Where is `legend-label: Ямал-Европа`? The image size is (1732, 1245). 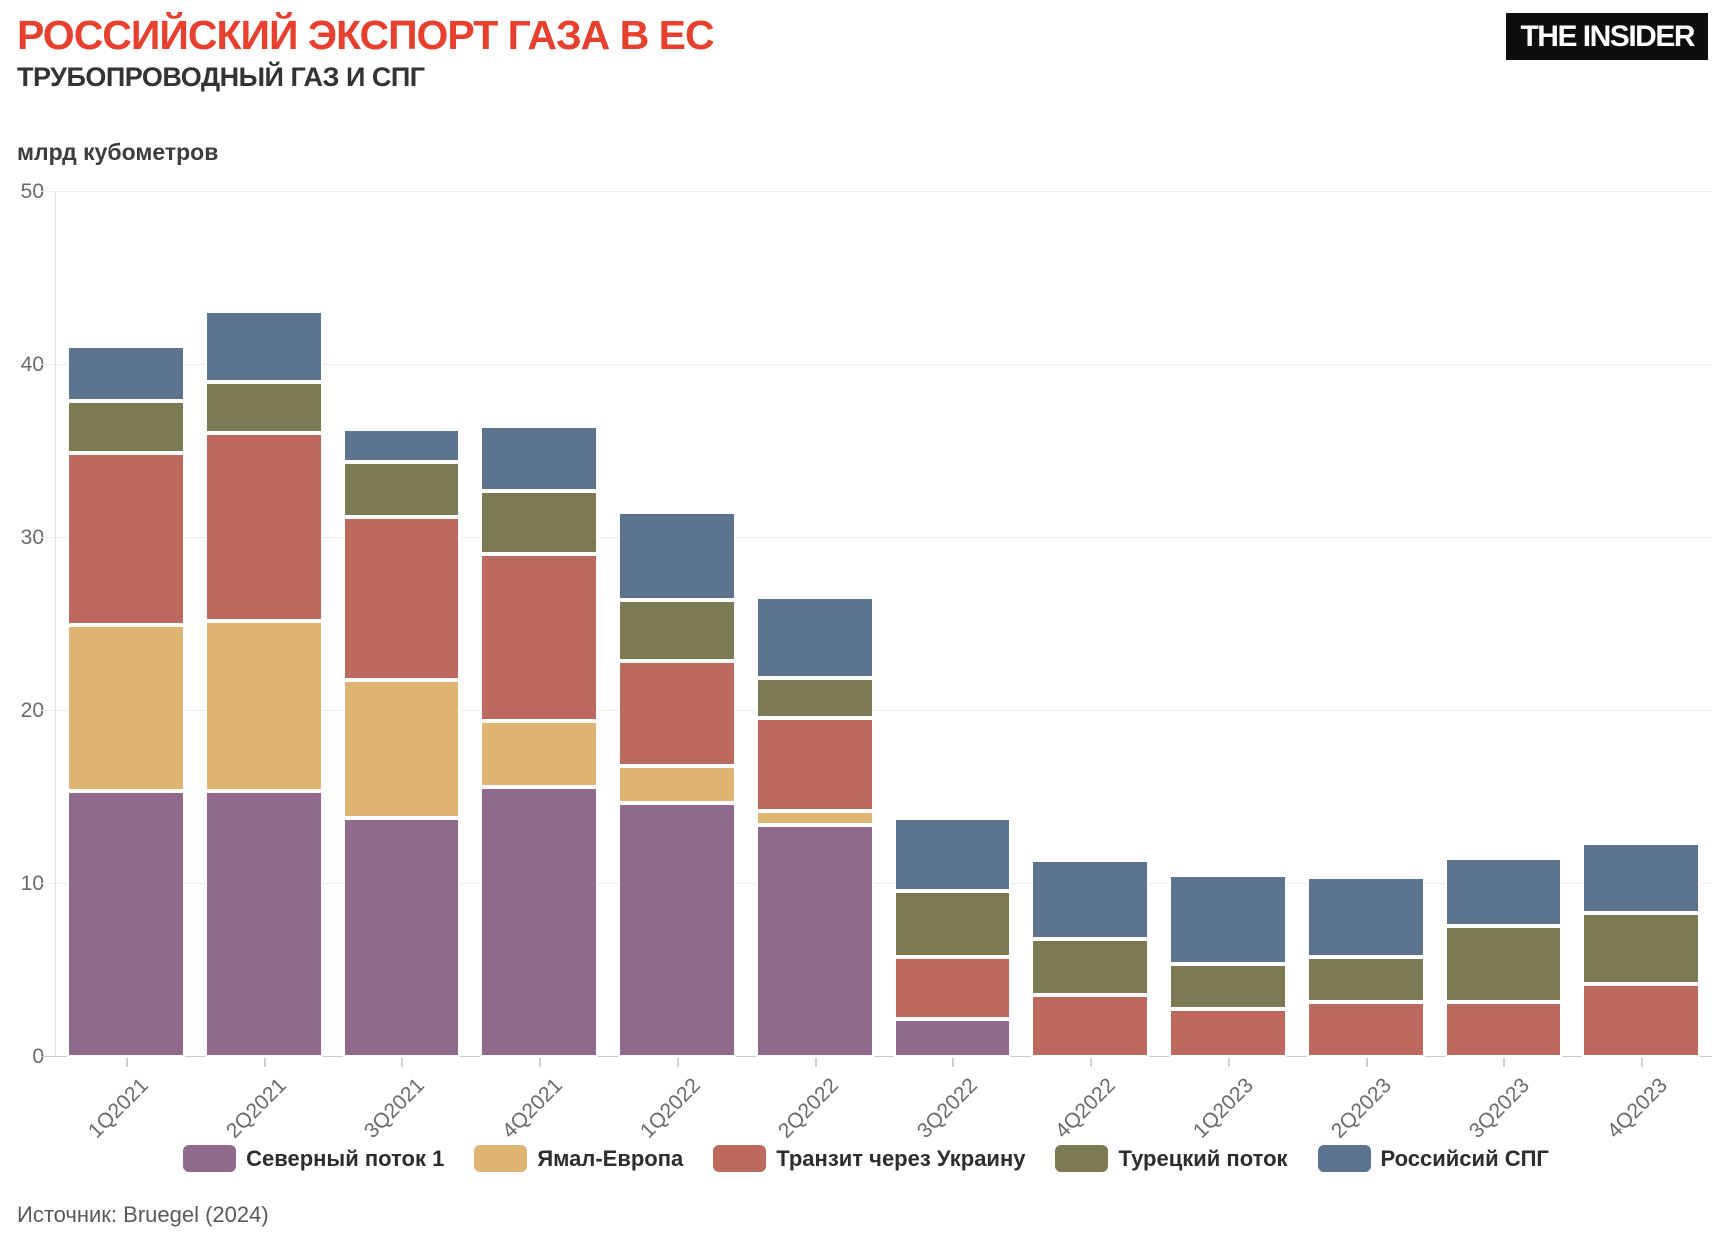 legend-label: Ямал-Европа is located at coordinates (610, 1158).